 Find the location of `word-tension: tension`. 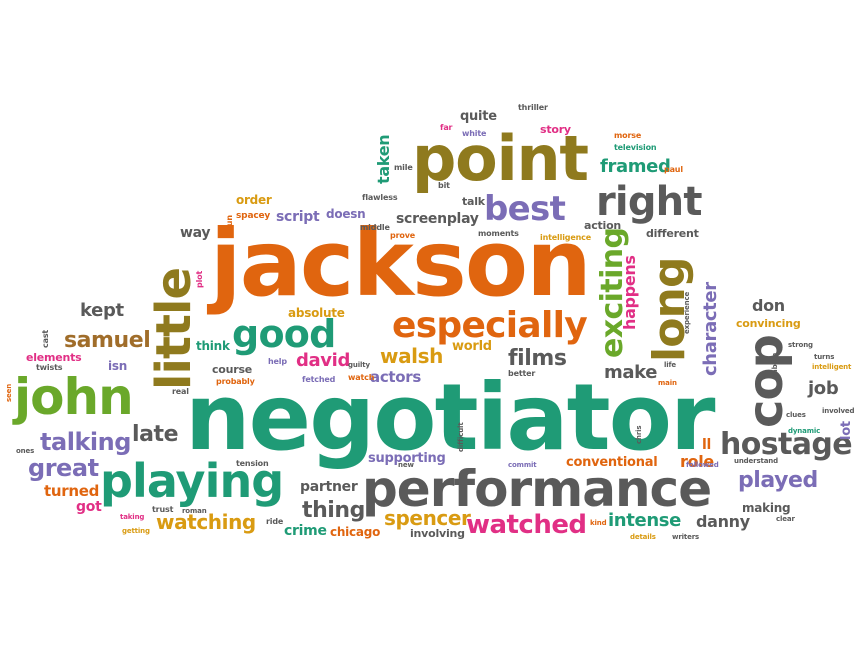

word-tension: tension is located at coordinates (252, 463).